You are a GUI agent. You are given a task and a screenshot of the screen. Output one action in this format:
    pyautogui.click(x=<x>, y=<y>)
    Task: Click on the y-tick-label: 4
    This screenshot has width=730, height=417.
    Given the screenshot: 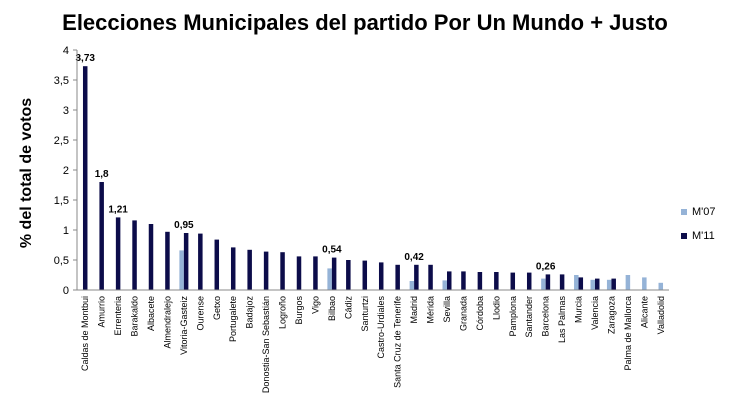 What is the action you would take?
    pyautogui.click(x=66, y=51)
    